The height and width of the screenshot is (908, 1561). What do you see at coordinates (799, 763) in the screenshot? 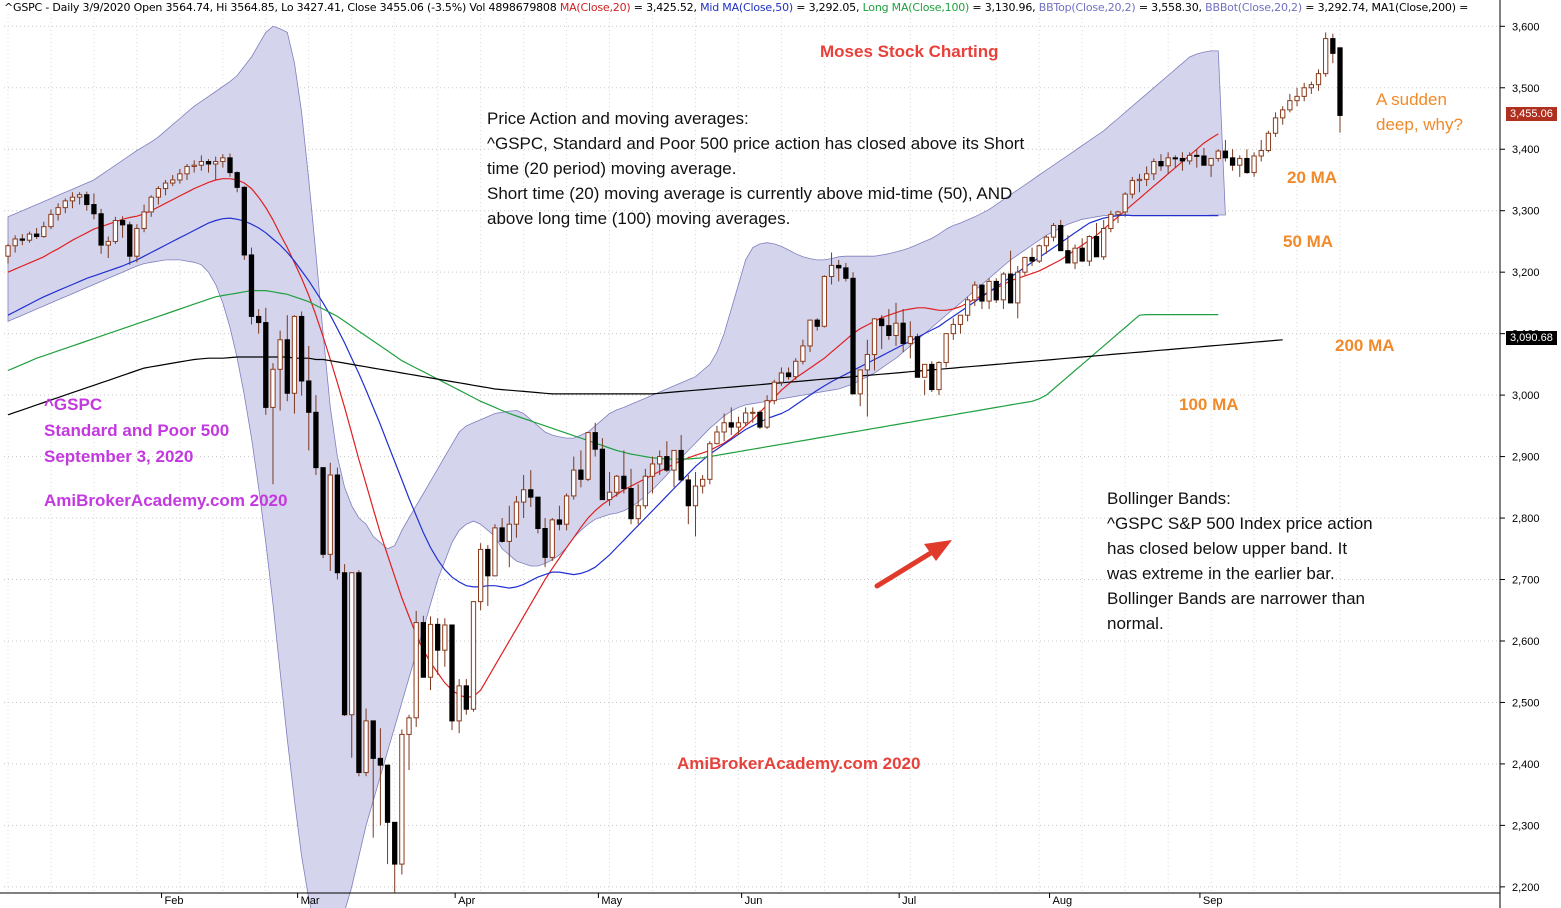
I see `site-watermark-bottom: AmiBrokerAcademy.com 2020` at bounding box center [799, 763].